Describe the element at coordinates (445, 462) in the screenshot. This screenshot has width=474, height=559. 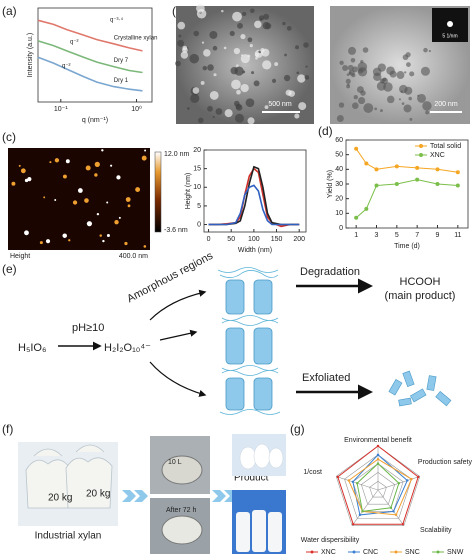
I see `radar-axis-label: Production safety` at that location.